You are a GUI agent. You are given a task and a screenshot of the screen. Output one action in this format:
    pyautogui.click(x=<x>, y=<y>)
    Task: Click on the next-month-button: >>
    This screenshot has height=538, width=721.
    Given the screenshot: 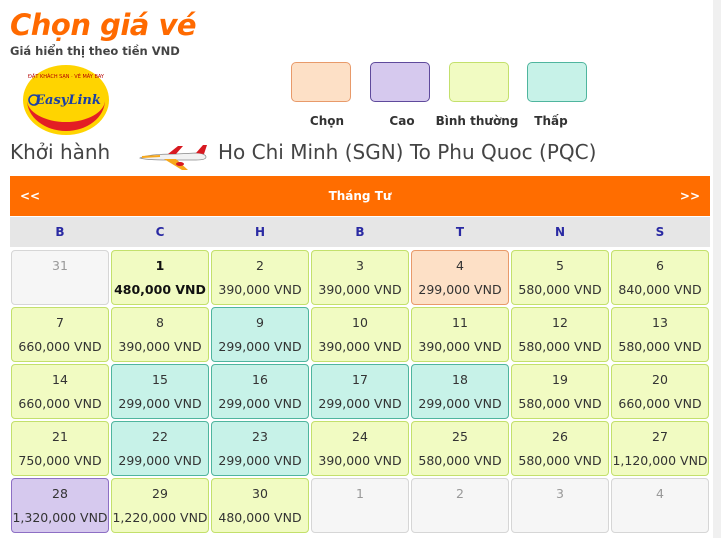 What is the action you would take?
    pyautogui.click(x=689, y=196)
    